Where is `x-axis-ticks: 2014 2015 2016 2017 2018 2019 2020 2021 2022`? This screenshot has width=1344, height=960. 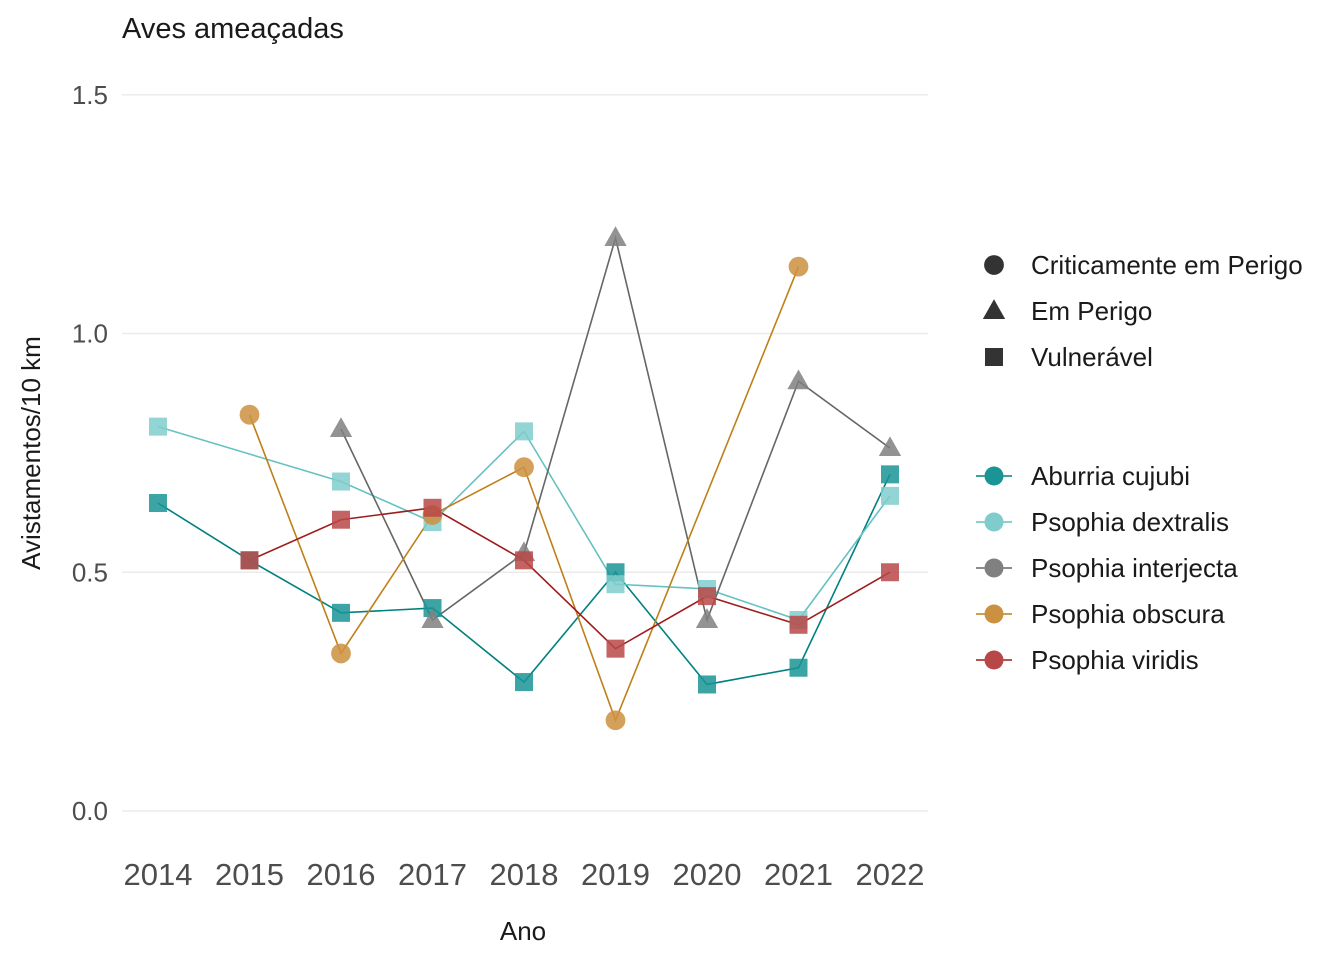
x-axis-ticks: 2014 2015 2016 2017 2018 2019 2020 2021 2022 is located at coordinates (524, 874).